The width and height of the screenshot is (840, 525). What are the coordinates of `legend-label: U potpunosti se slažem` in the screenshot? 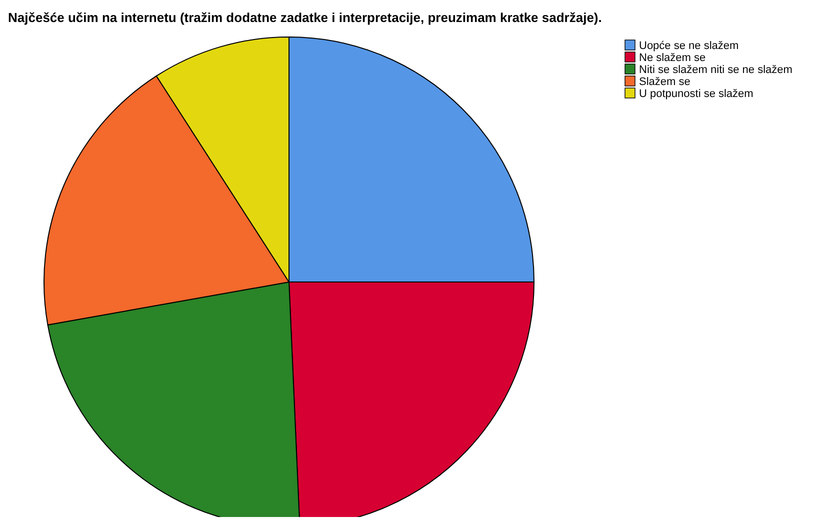 It's located at (696, 94).